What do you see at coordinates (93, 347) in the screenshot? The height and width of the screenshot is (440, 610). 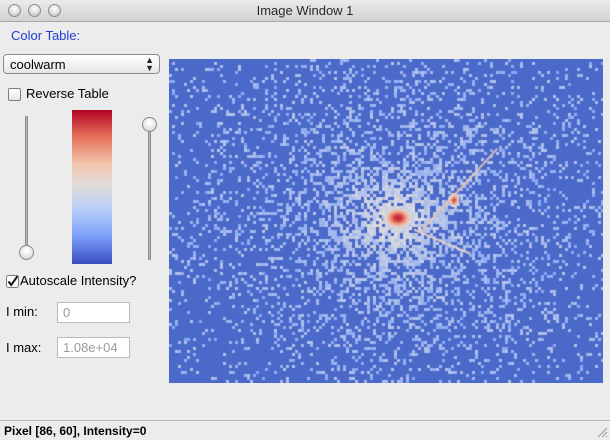 I see `imax-field` at bounding box center [93, 347].